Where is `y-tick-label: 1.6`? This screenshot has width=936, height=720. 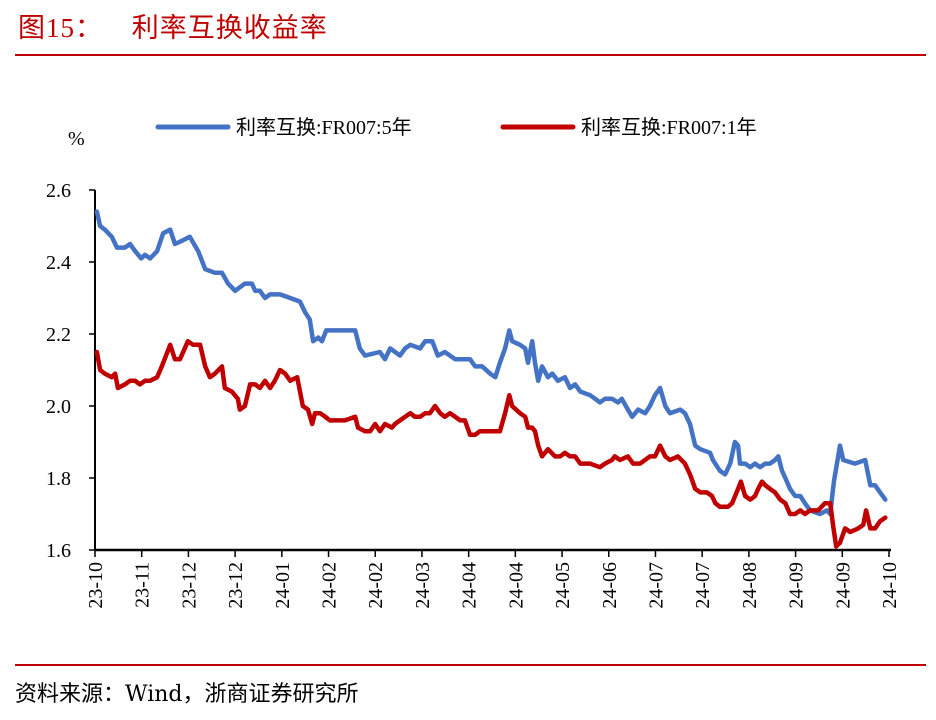
y-tick-label: 1.6 is located at coordinates (58, 551).